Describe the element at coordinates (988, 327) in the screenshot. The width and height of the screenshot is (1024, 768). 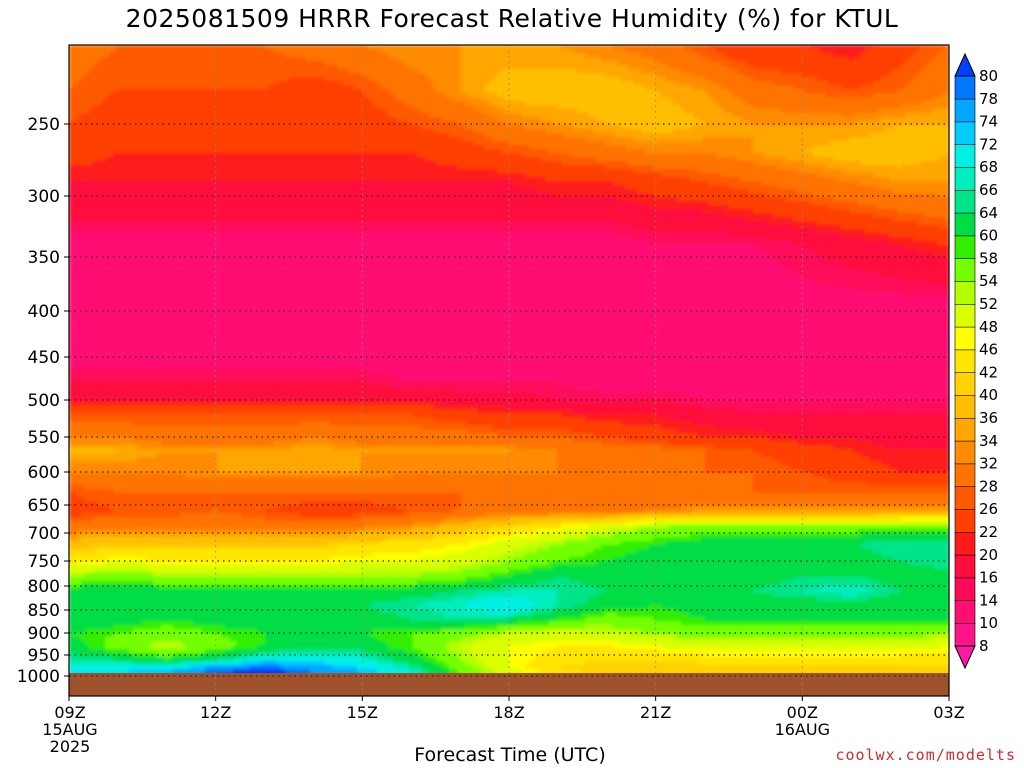
I see `colorbar-label: 48` at that location.